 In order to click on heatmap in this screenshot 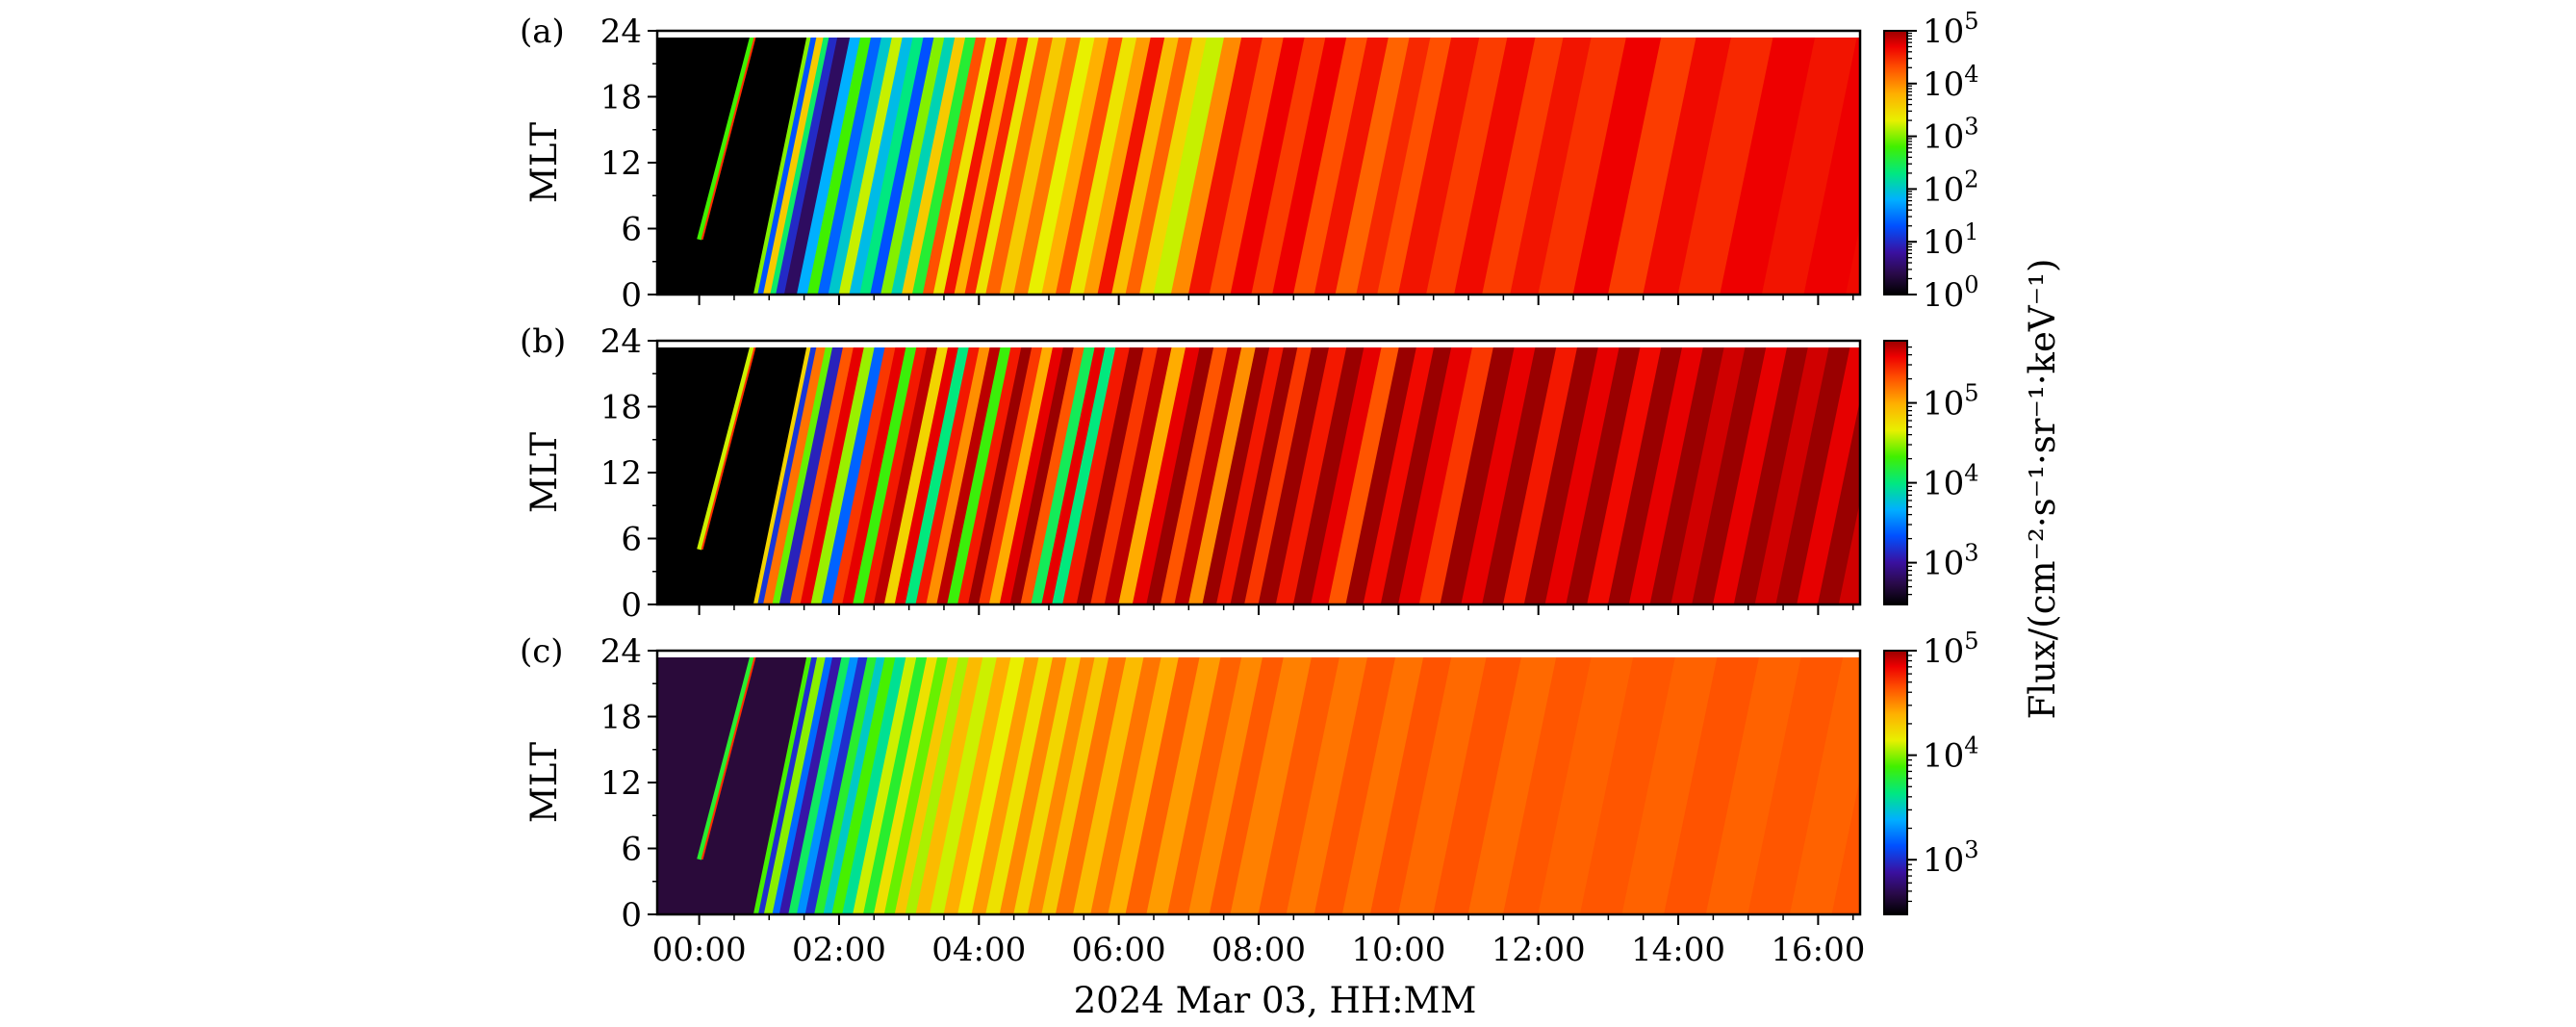, I will do `click(1258, 472)`.